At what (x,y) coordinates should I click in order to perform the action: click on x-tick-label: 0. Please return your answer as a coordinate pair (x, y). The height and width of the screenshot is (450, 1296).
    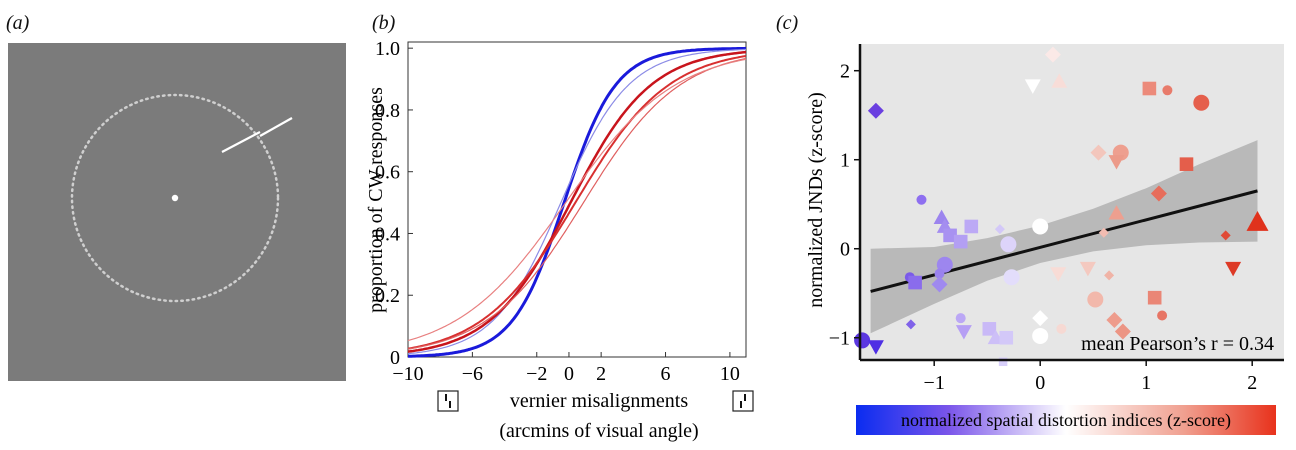
    Looking at the image, I should click on (569, 374).